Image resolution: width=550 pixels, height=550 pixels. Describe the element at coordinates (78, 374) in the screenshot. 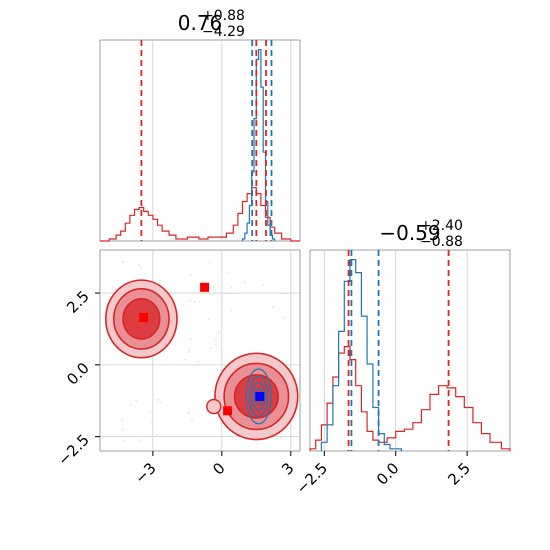

I see `joint-ytick-label-1: 0.0` at that location.